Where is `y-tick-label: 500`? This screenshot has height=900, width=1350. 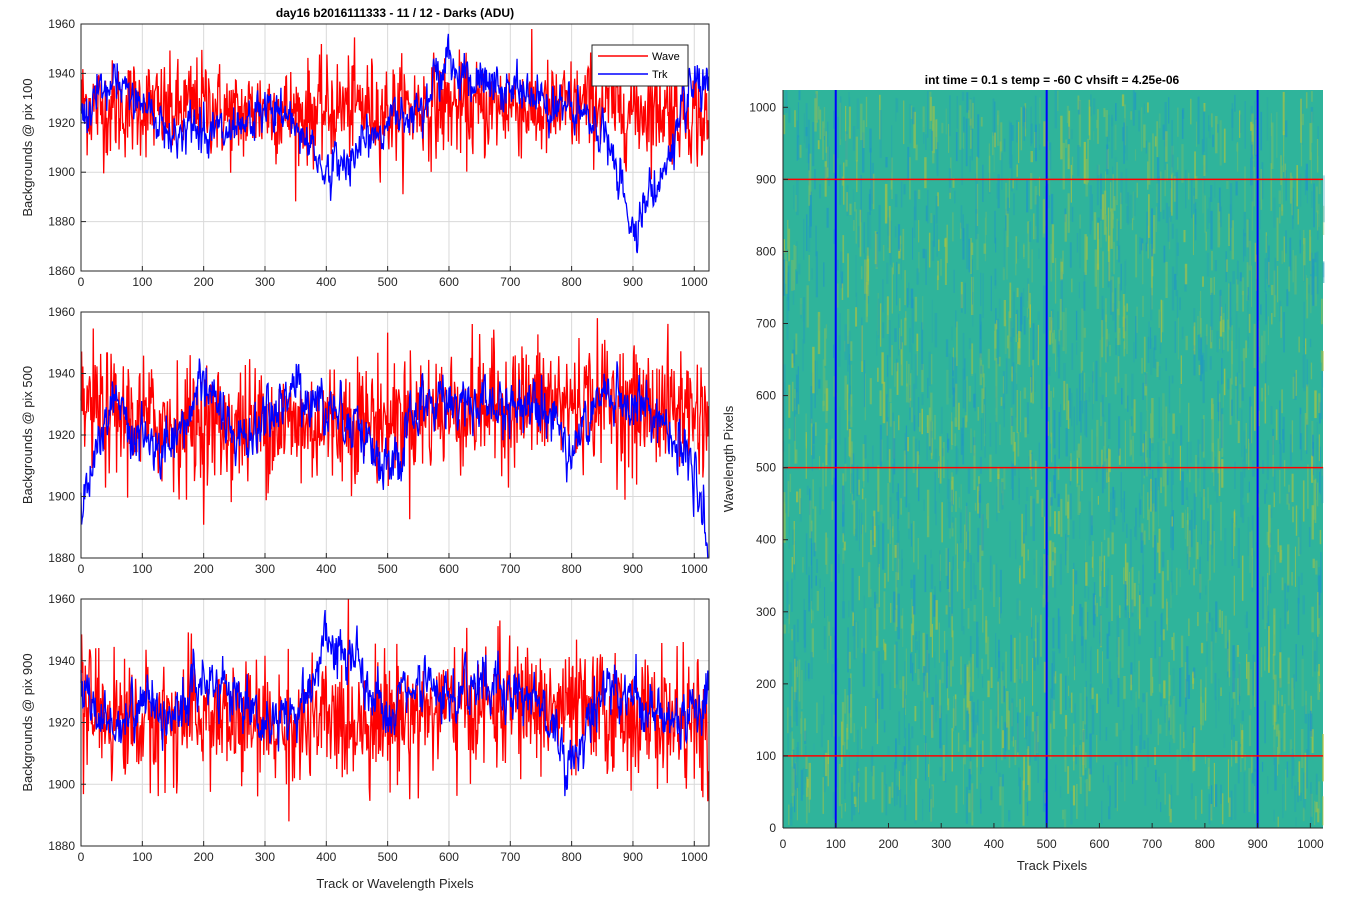 y-tick-label: 500 is located at coordinates (766, 468).